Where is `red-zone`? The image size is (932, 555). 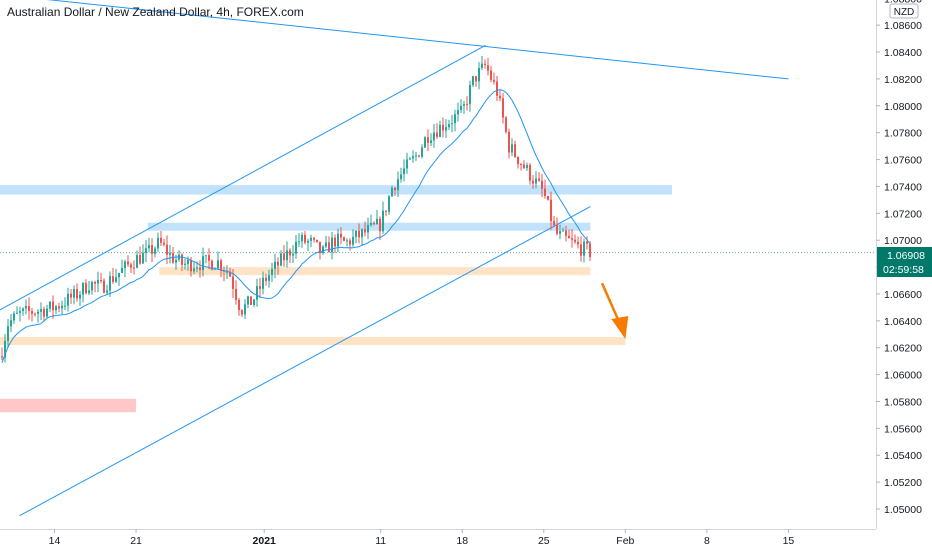
red-zone is located at coordinates (68, 405).